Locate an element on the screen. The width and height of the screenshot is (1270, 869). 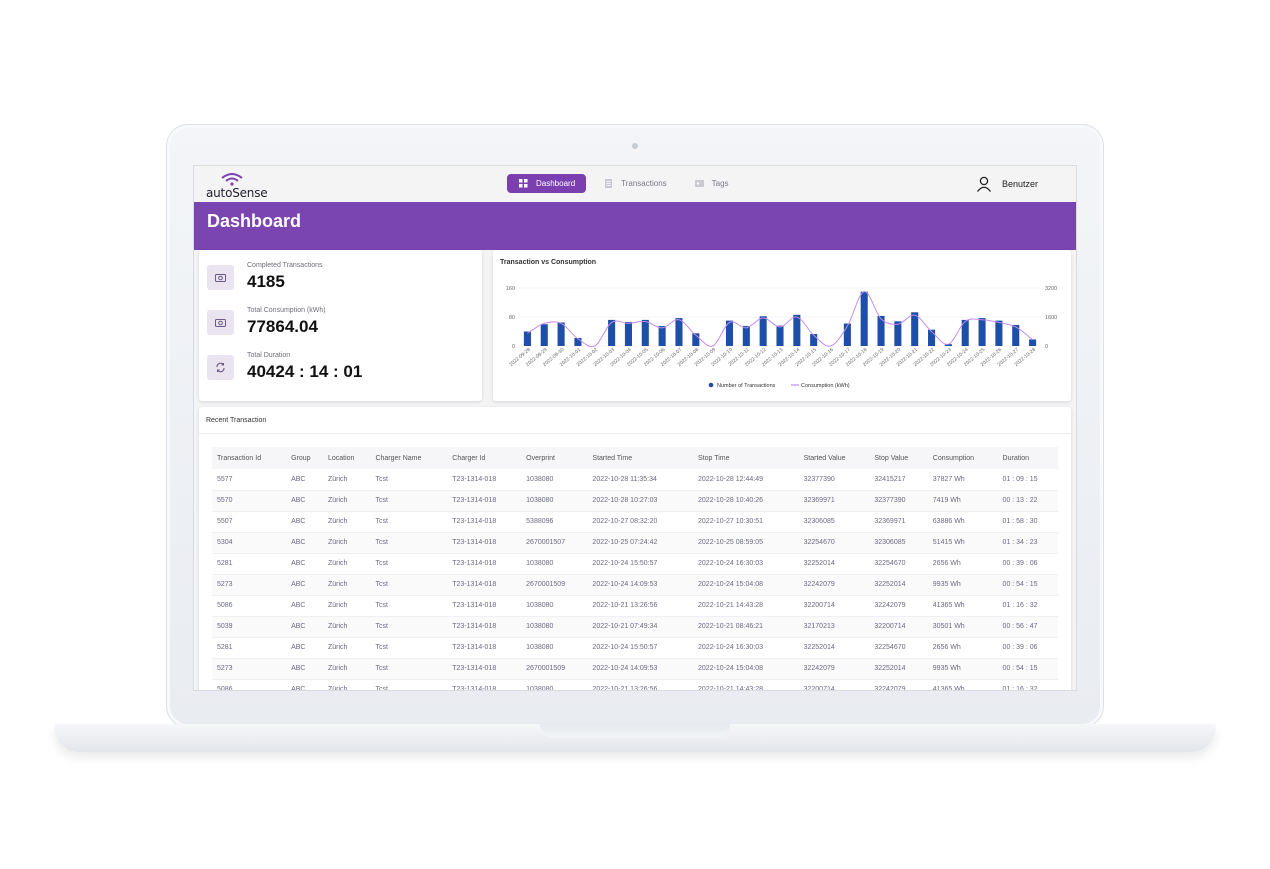
laptop-notch is located at coordinates (635, 731).